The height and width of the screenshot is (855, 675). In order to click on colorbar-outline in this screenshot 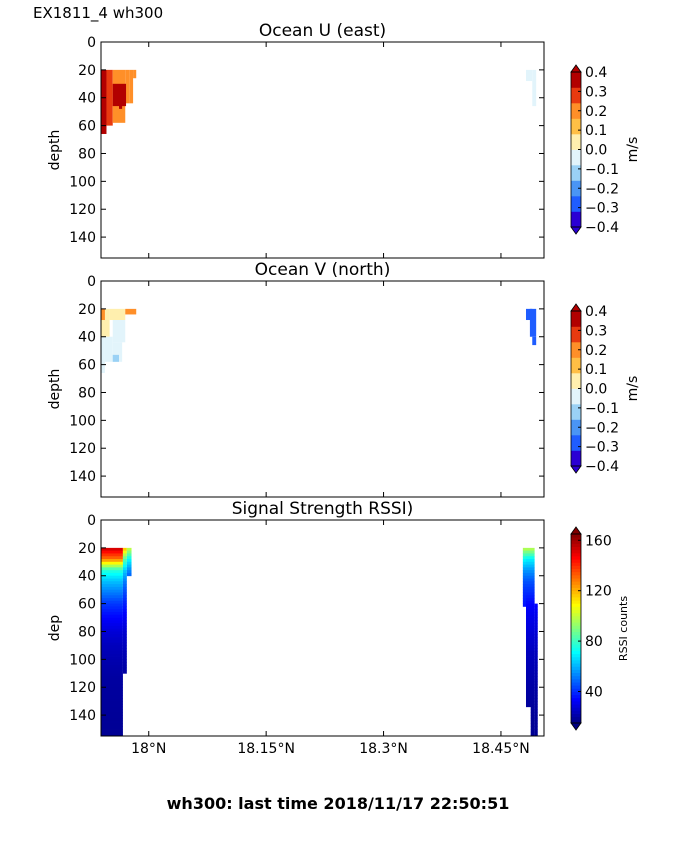, I will do `click(576, 628)`.